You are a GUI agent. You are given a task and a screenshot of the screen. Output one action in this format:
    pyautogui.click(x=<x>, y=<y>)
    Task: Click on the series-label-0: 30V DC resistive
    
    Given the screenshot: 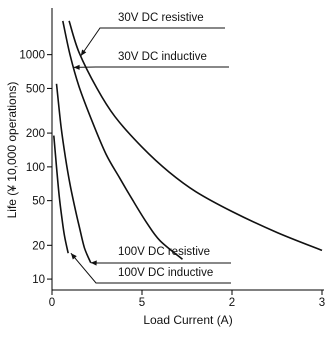 What is the action you would take?
    pyautogui.click(x=161, y=18)
    